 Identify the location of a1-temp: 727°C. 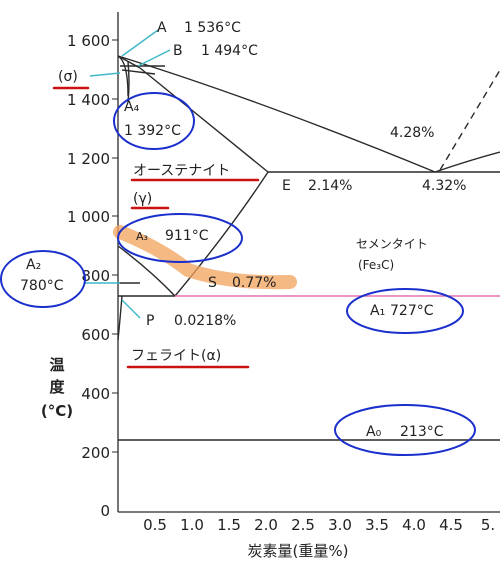
(412, 311).